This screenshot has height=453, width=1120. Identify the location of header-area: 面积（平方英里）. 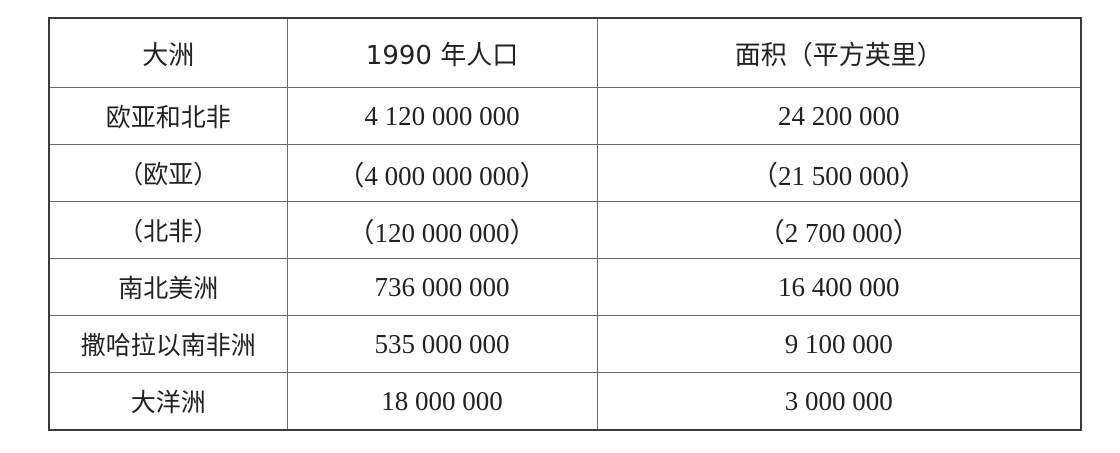
(839, 52).